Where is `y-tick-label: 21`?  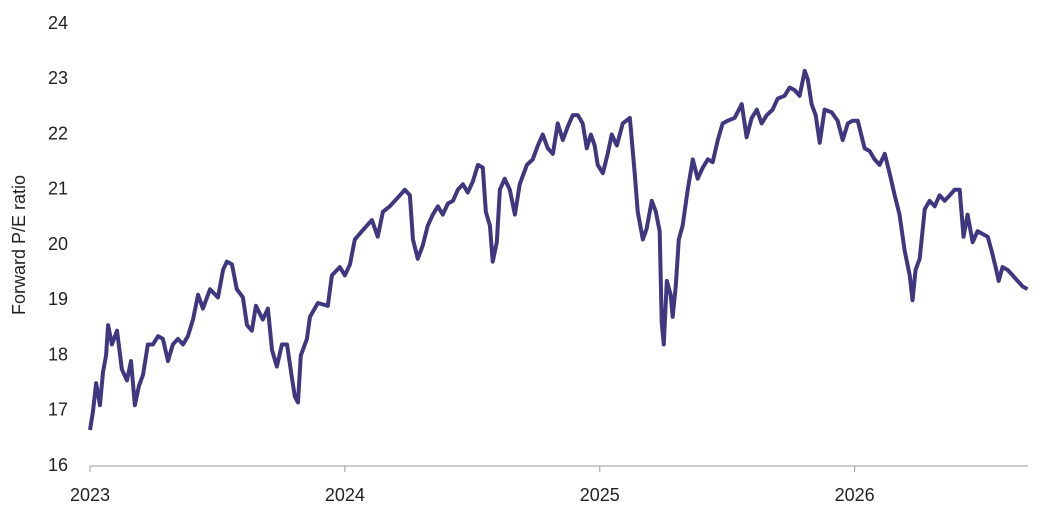 y-tick-label: 21 is located at coordinates (58, 189).